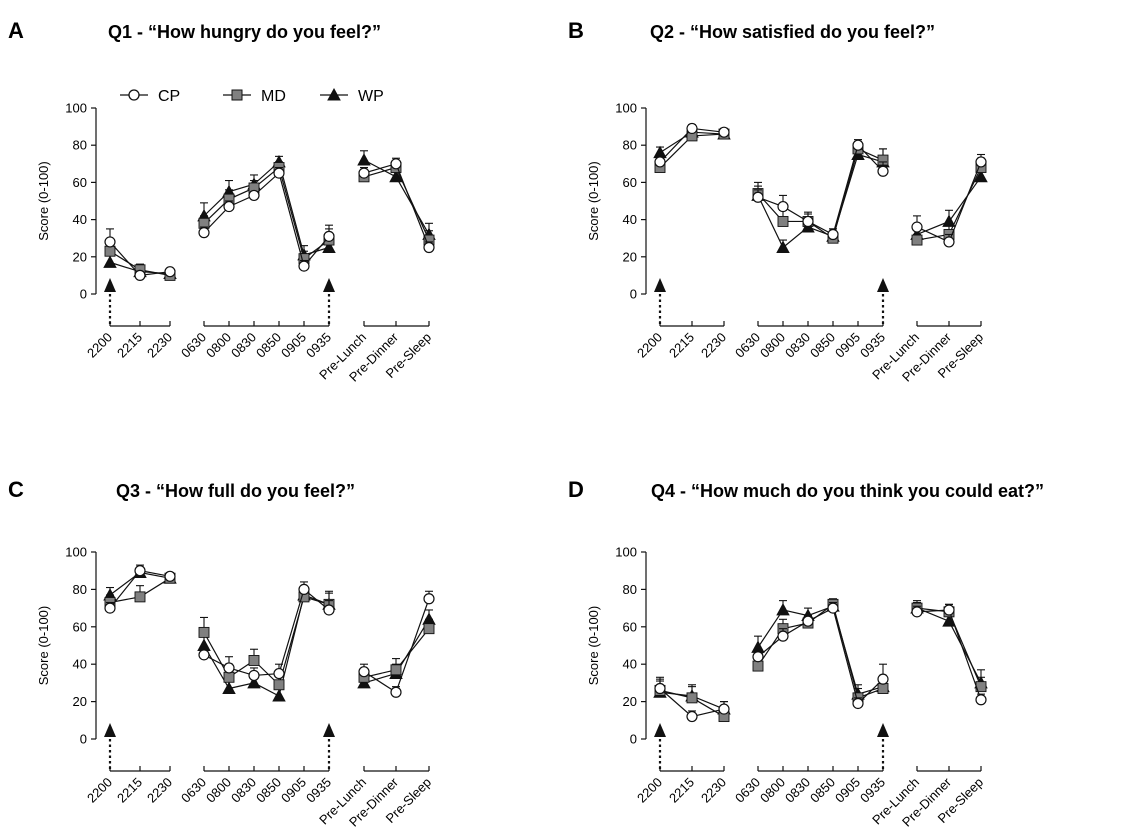  Describe the element at coordinates (254, 96) in the screenshot. I see `legend-item-md: MD` at that location.